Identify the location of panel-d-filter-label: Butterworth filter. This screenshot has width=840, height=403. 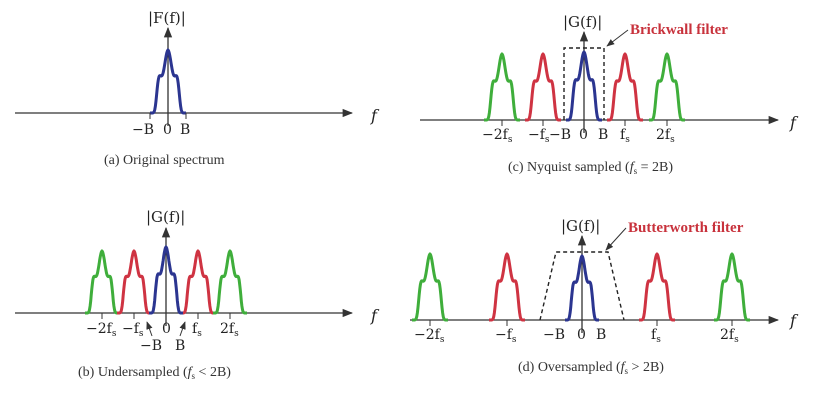
(686, 228).